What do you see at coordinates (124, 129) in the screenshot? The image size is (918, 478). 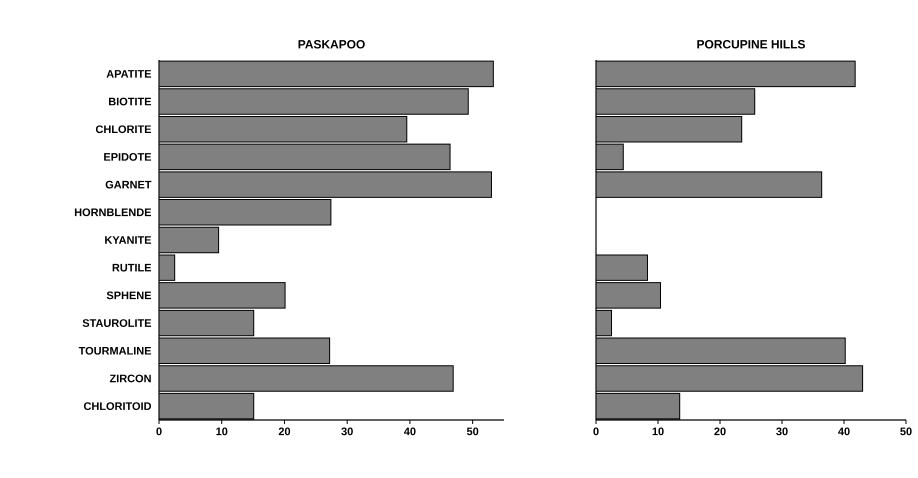 I see `y-tick-label: CHLORITE` at bounding box center [124, 129].